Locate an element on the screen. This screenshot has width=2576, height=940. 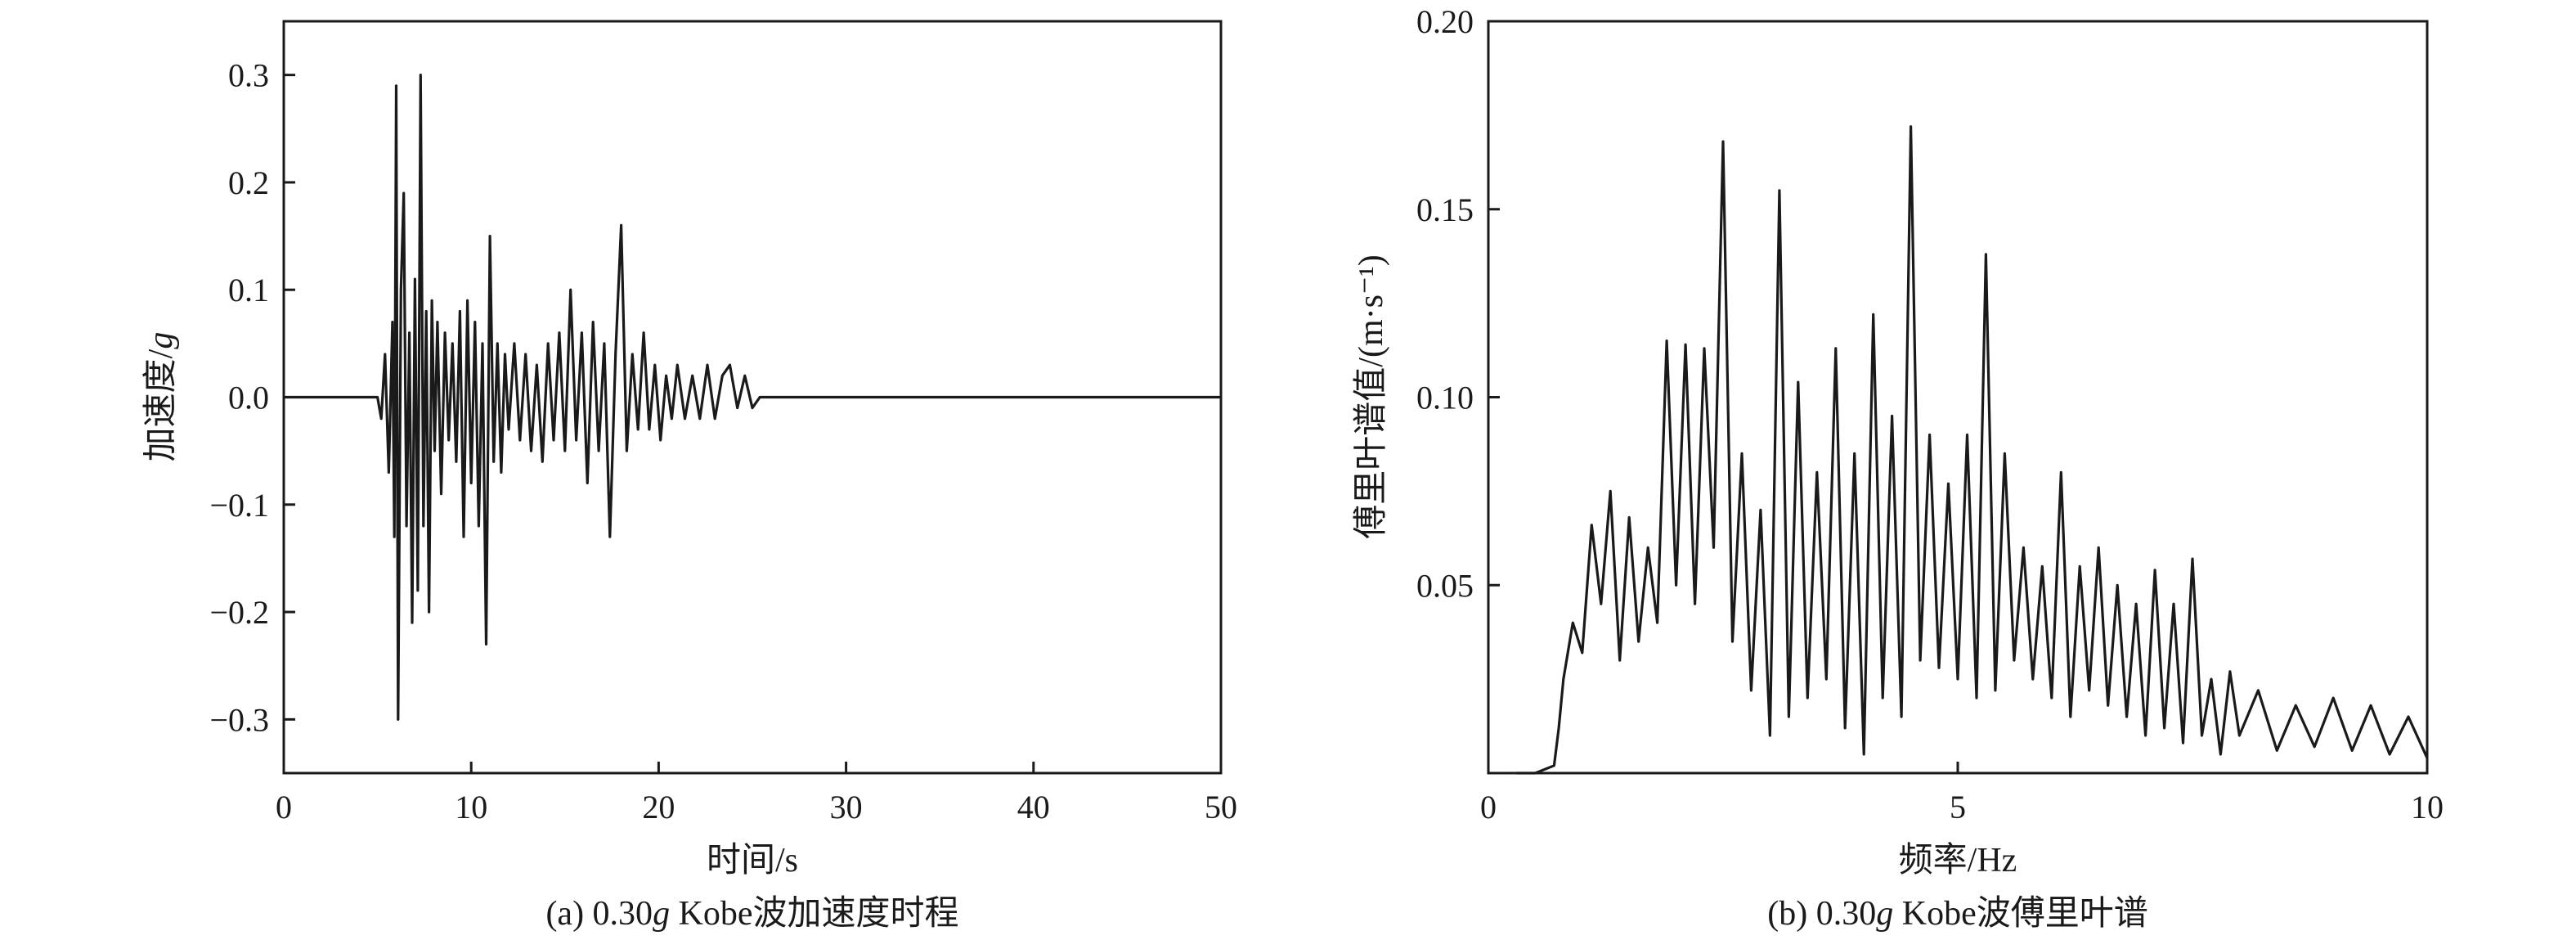
panel-a-y-tick-label: −0.2 is located at coordinates (239, 612).